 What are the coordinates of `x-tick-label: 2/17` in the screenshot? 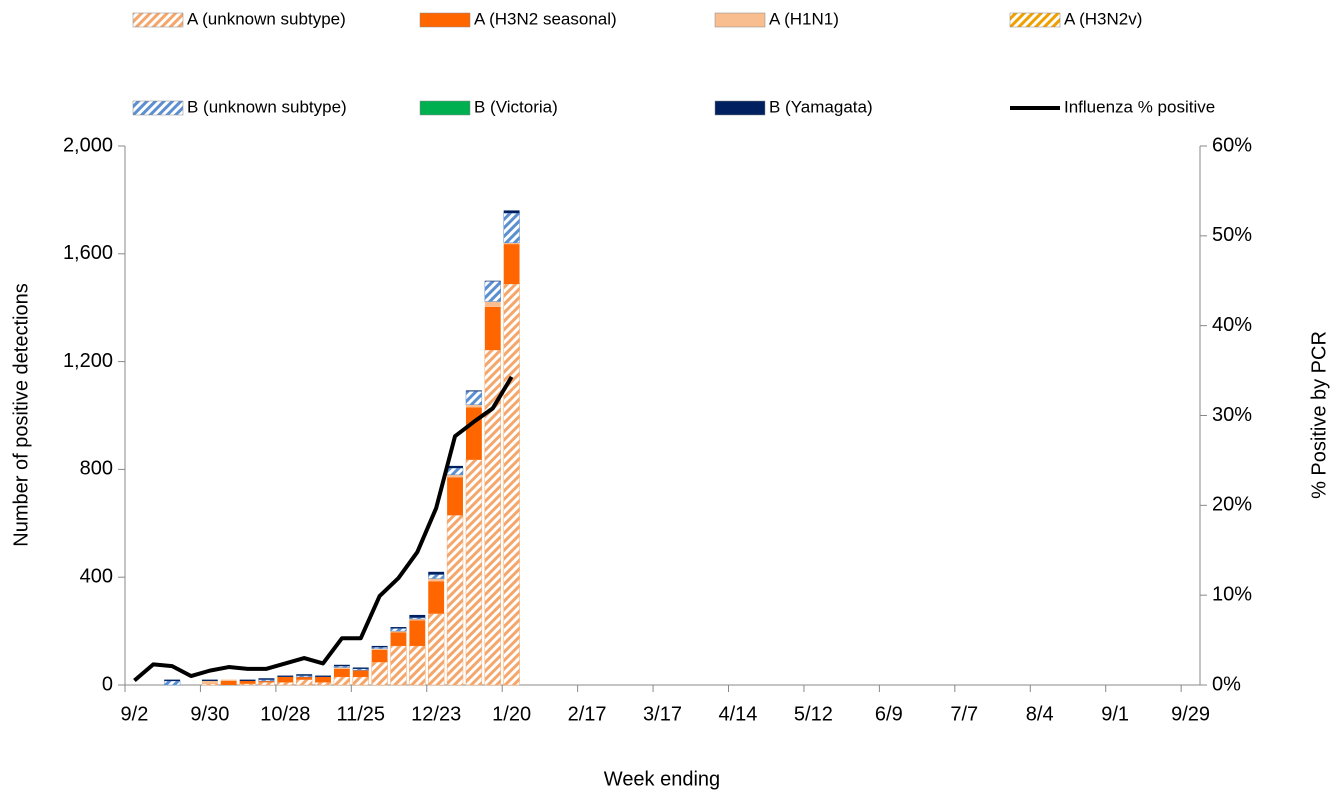 It's located at (587, 714).